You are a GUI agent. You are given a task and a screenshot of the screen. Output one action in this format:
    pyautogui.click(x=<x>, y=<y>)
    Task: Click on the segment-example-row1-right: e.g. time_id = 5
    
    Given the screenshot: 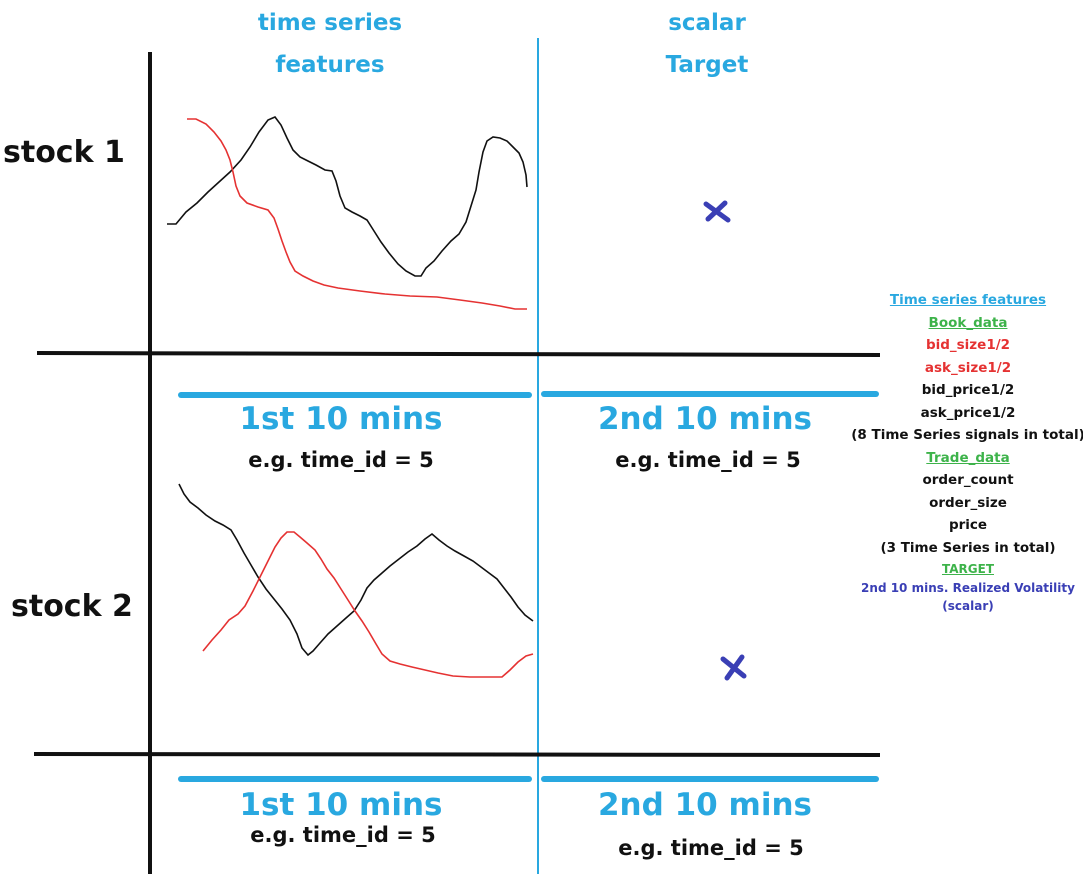 What is the action you would take?
    pyautogui.click(x=708, y=460)
    